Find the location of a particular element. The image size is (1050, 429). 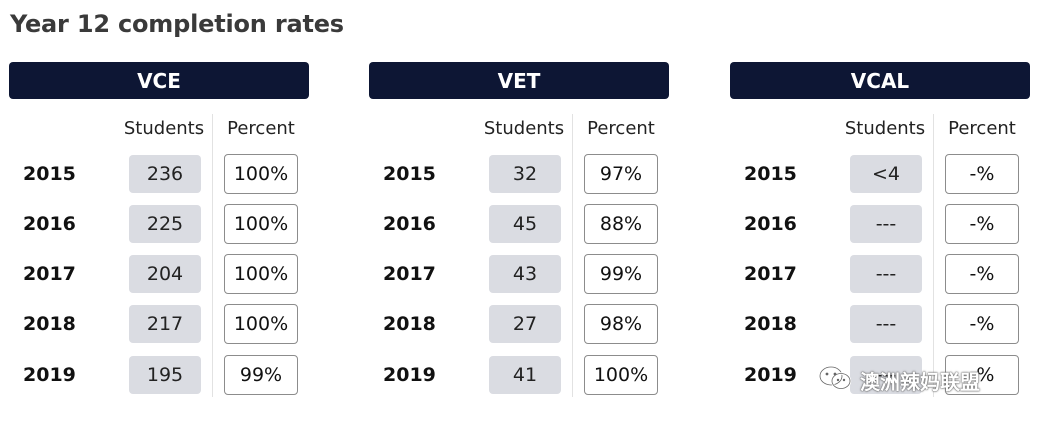

table-row: 2019 --- -% is located at coordinates (880, 375).